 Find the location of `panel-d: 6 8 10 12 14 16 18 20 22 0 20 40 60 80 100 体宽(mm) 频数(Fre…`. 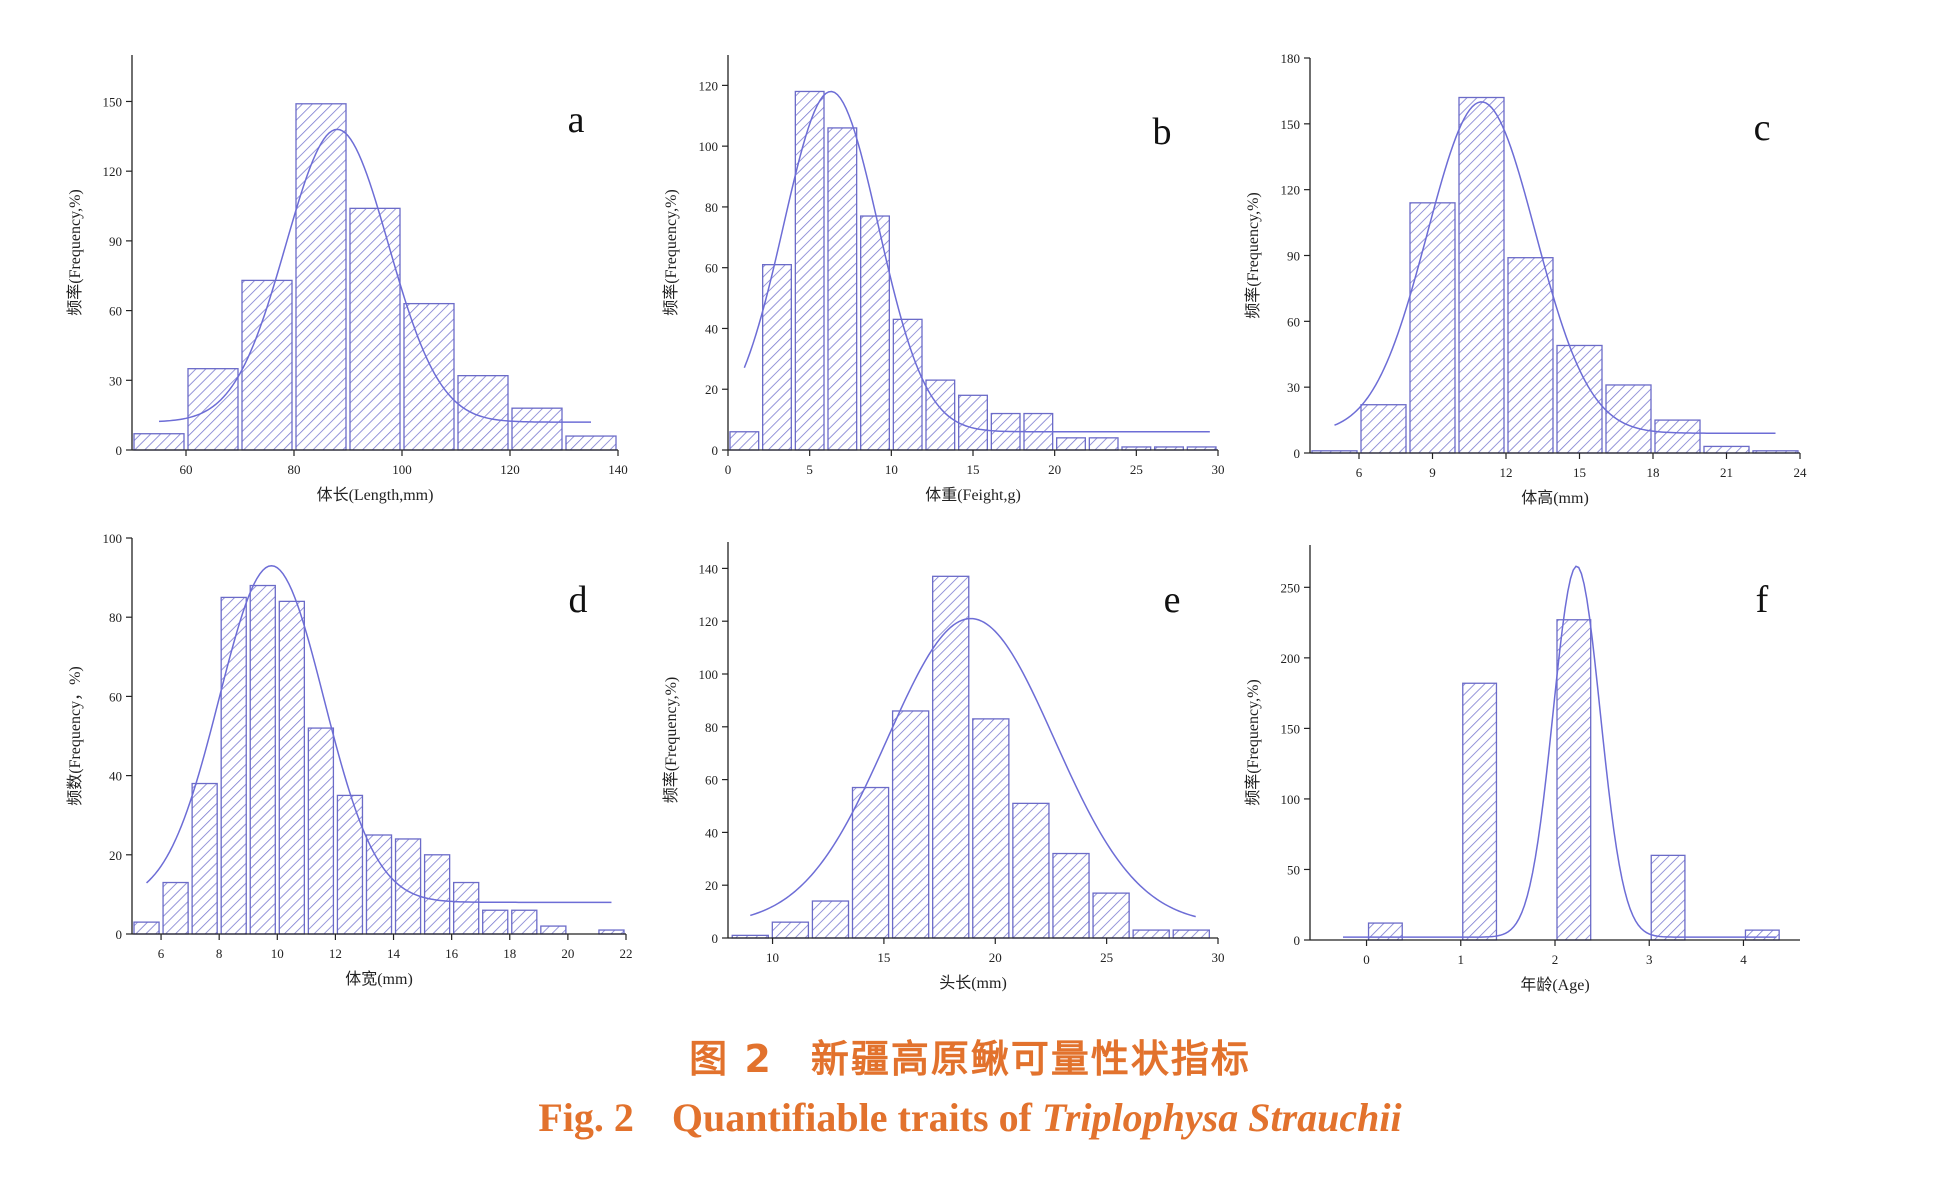

panel-d: 6 8 10 12 14 16 18 20 22 0 20 40 60 80 100 体宽(mm) 频数(Fre… is located at coordinates (349, 759).